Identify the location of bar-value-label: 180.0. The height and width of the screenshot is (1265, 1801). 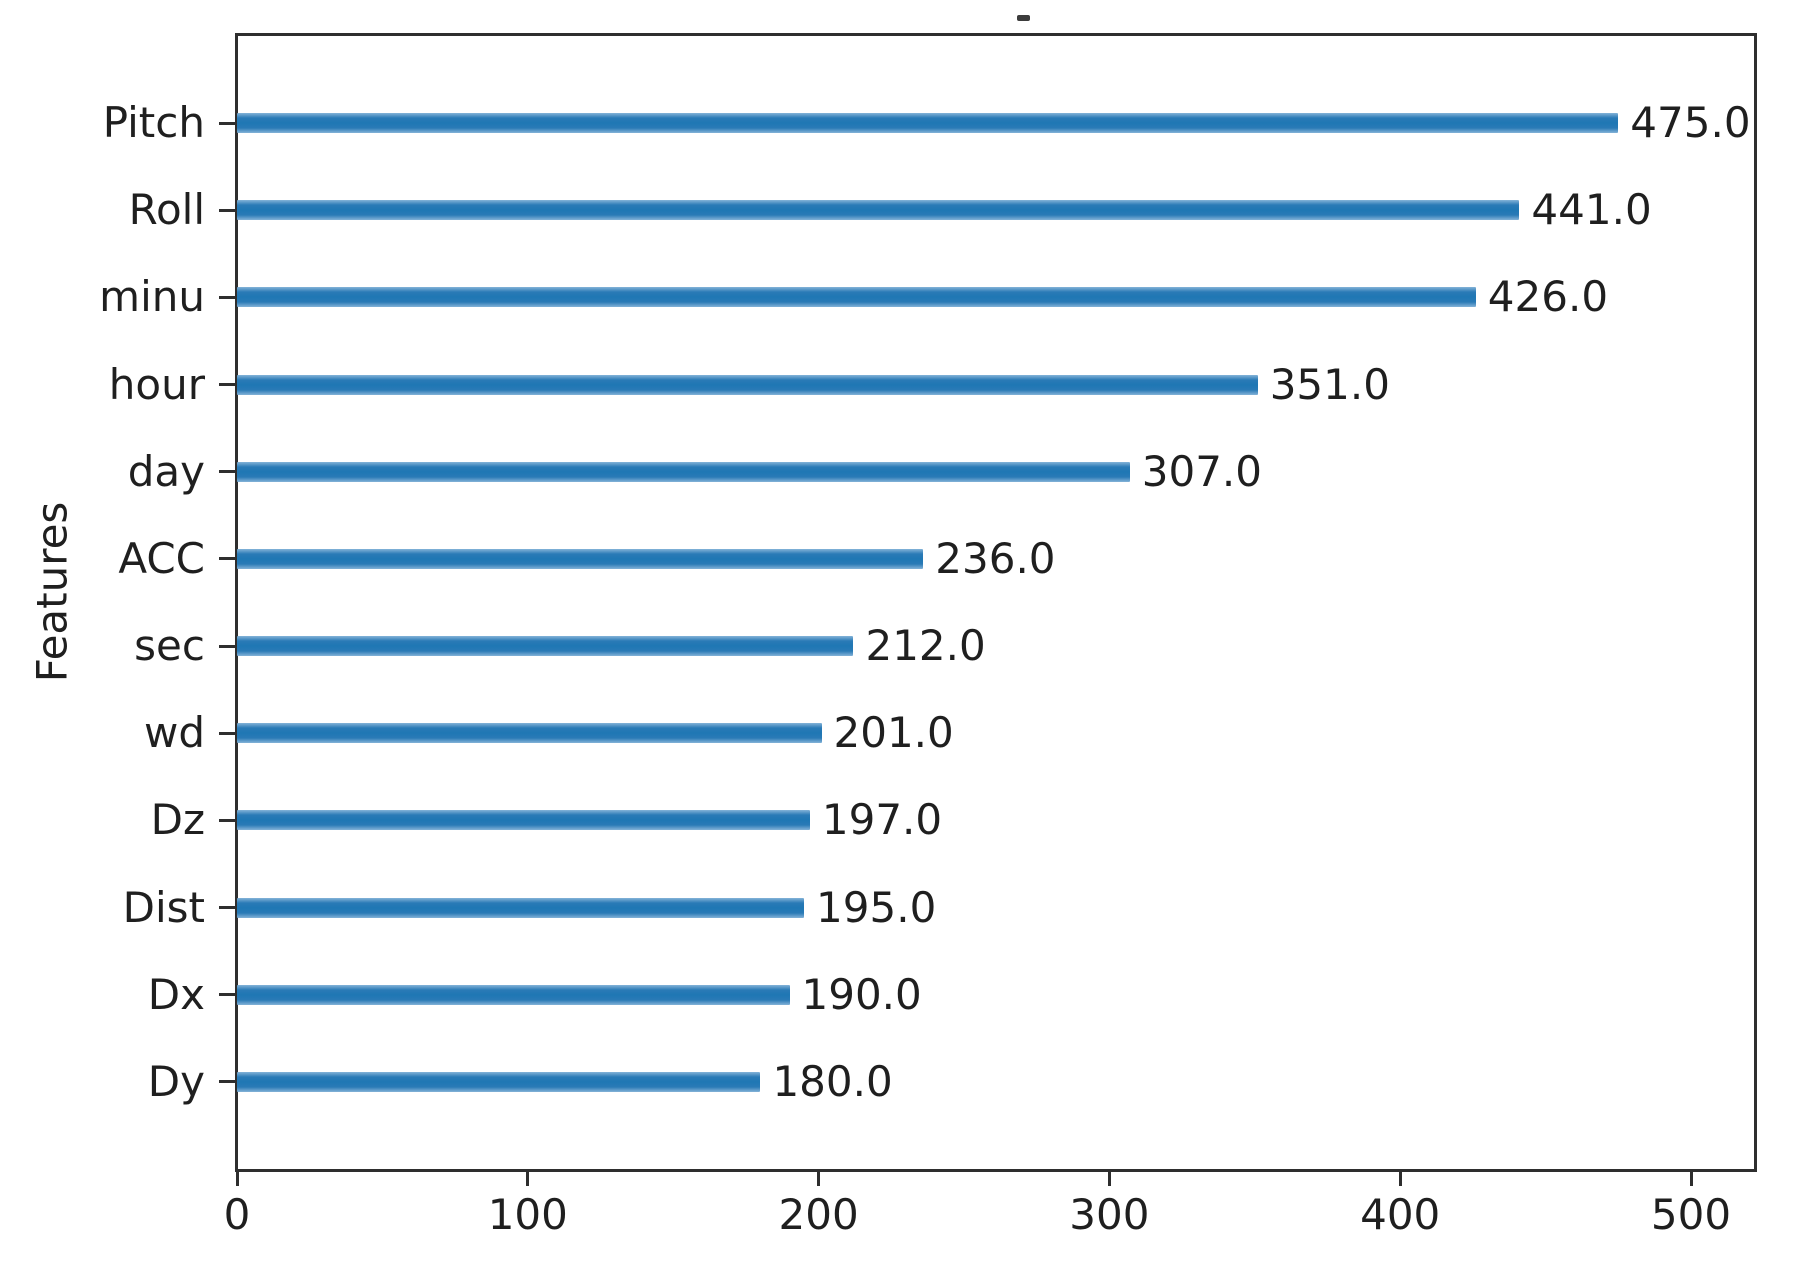
(832, 1081).